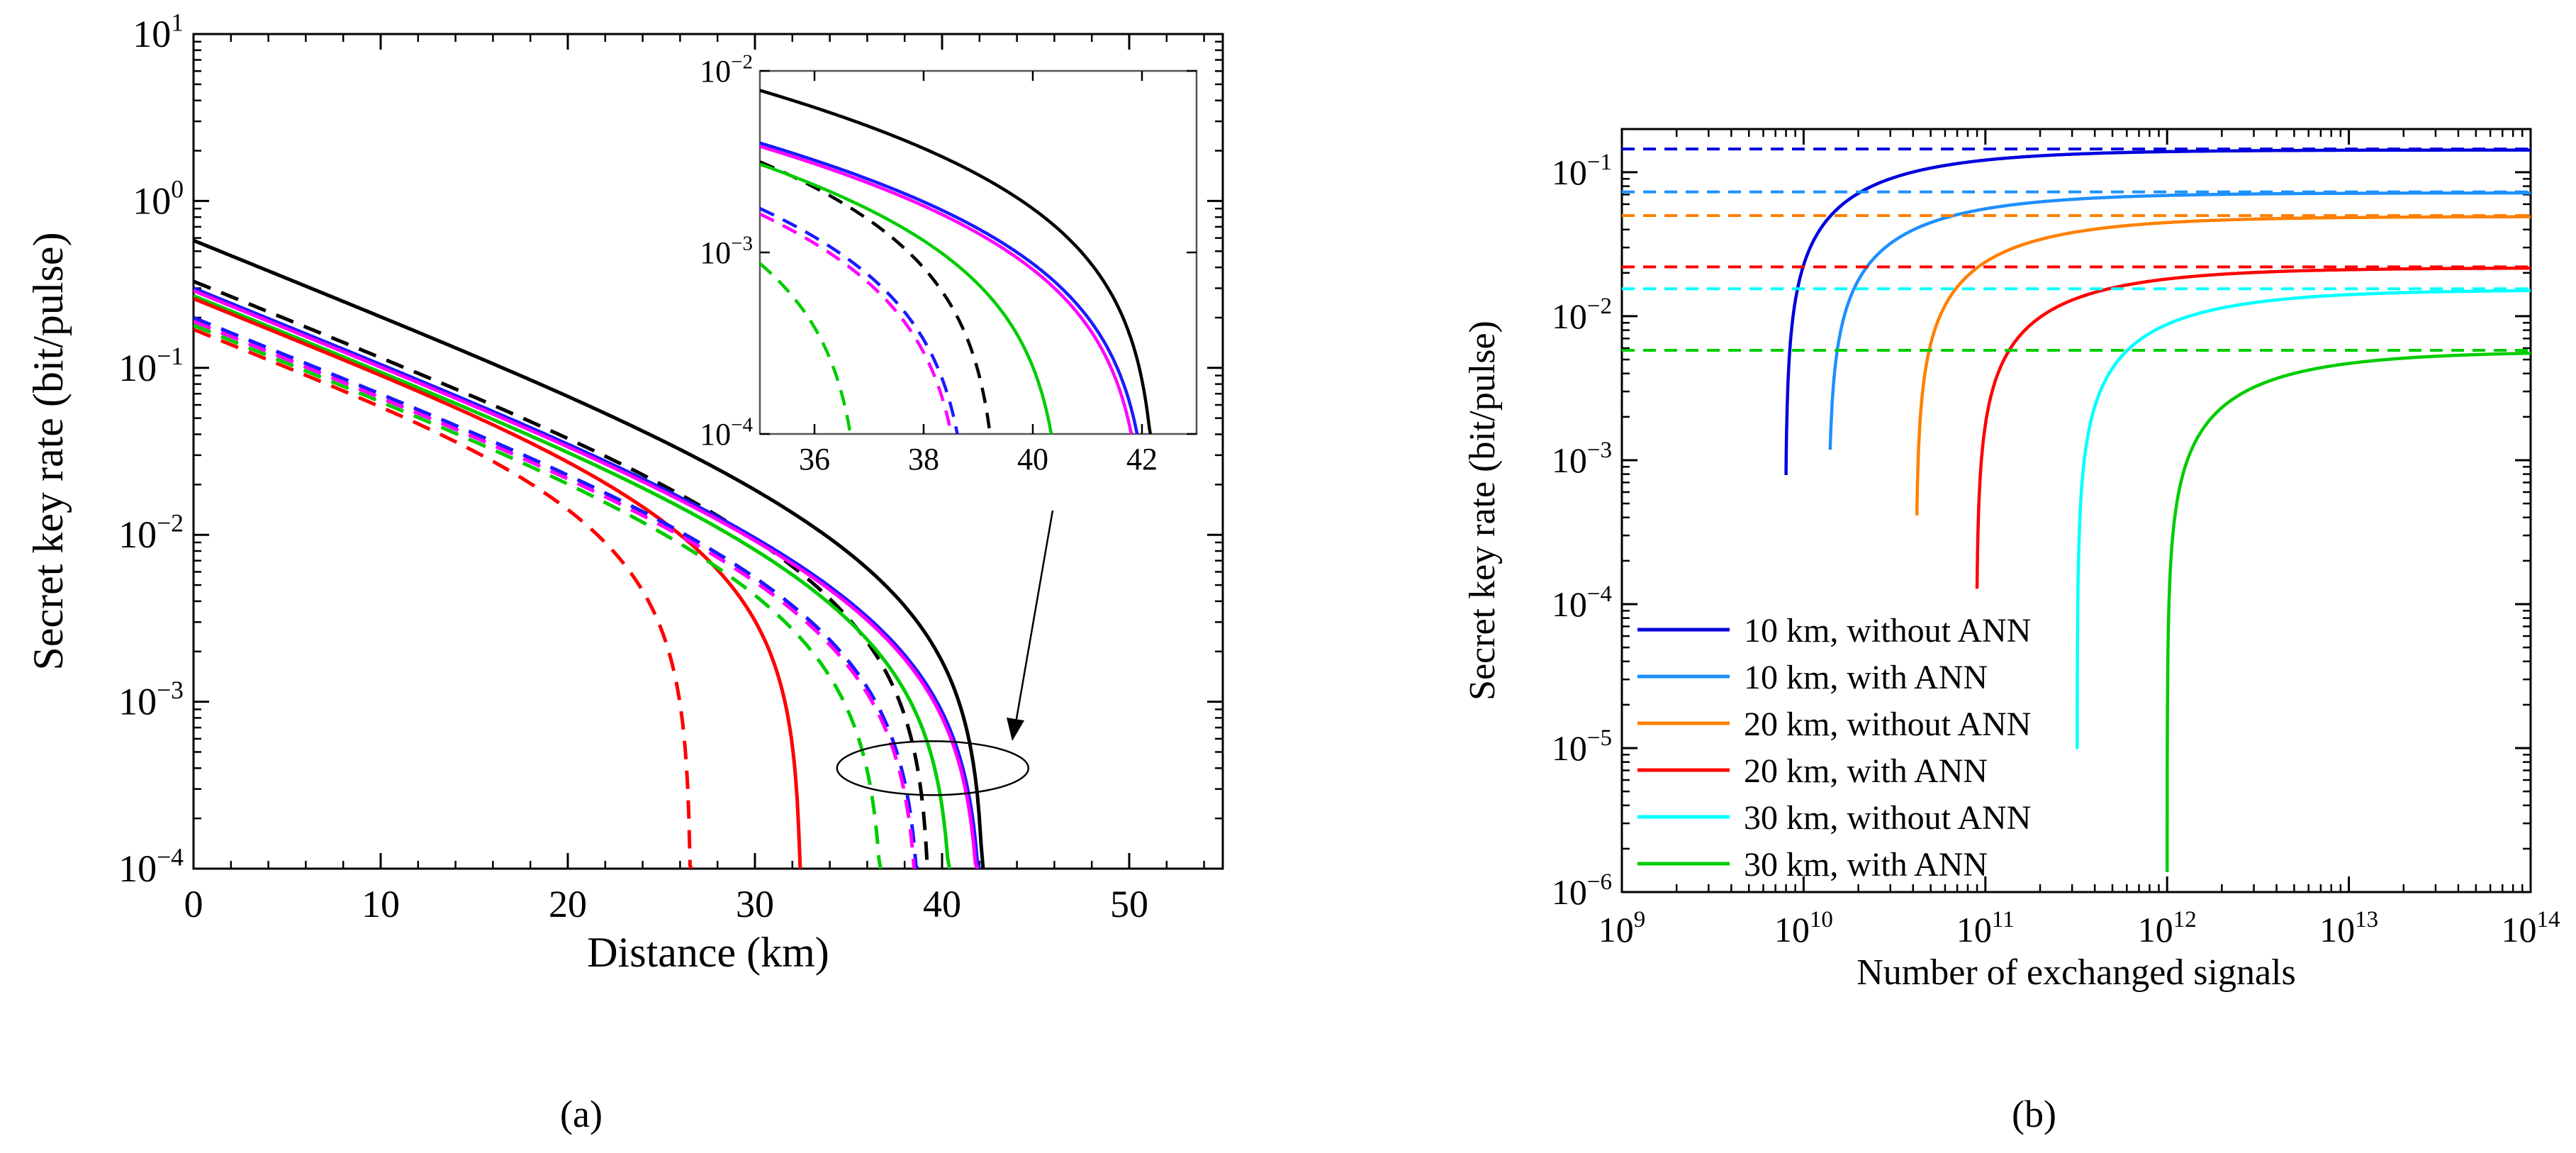  I want to click on inset-x-tick-label: 36, so click(814, 460).